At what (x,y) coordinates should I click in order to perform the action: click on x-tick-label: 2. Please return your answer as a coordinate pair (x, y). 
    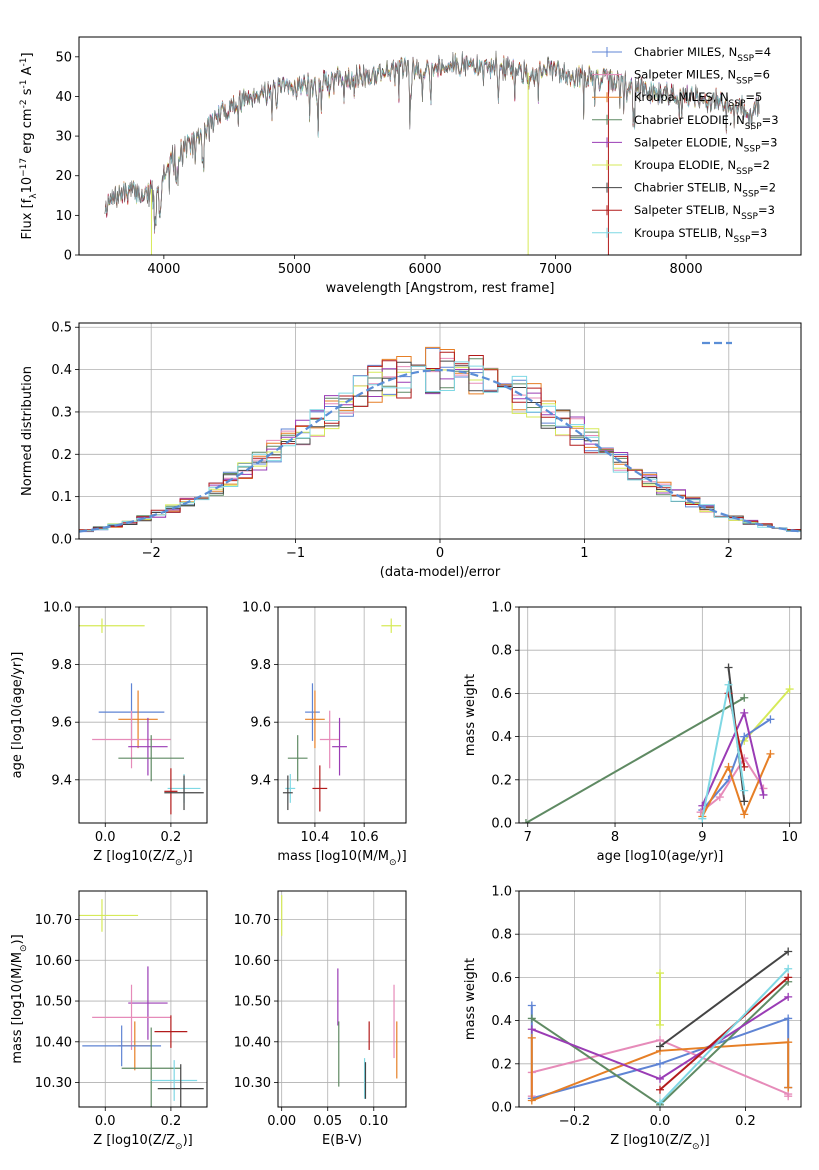
    Looking at the image, I should click on (729, 553).